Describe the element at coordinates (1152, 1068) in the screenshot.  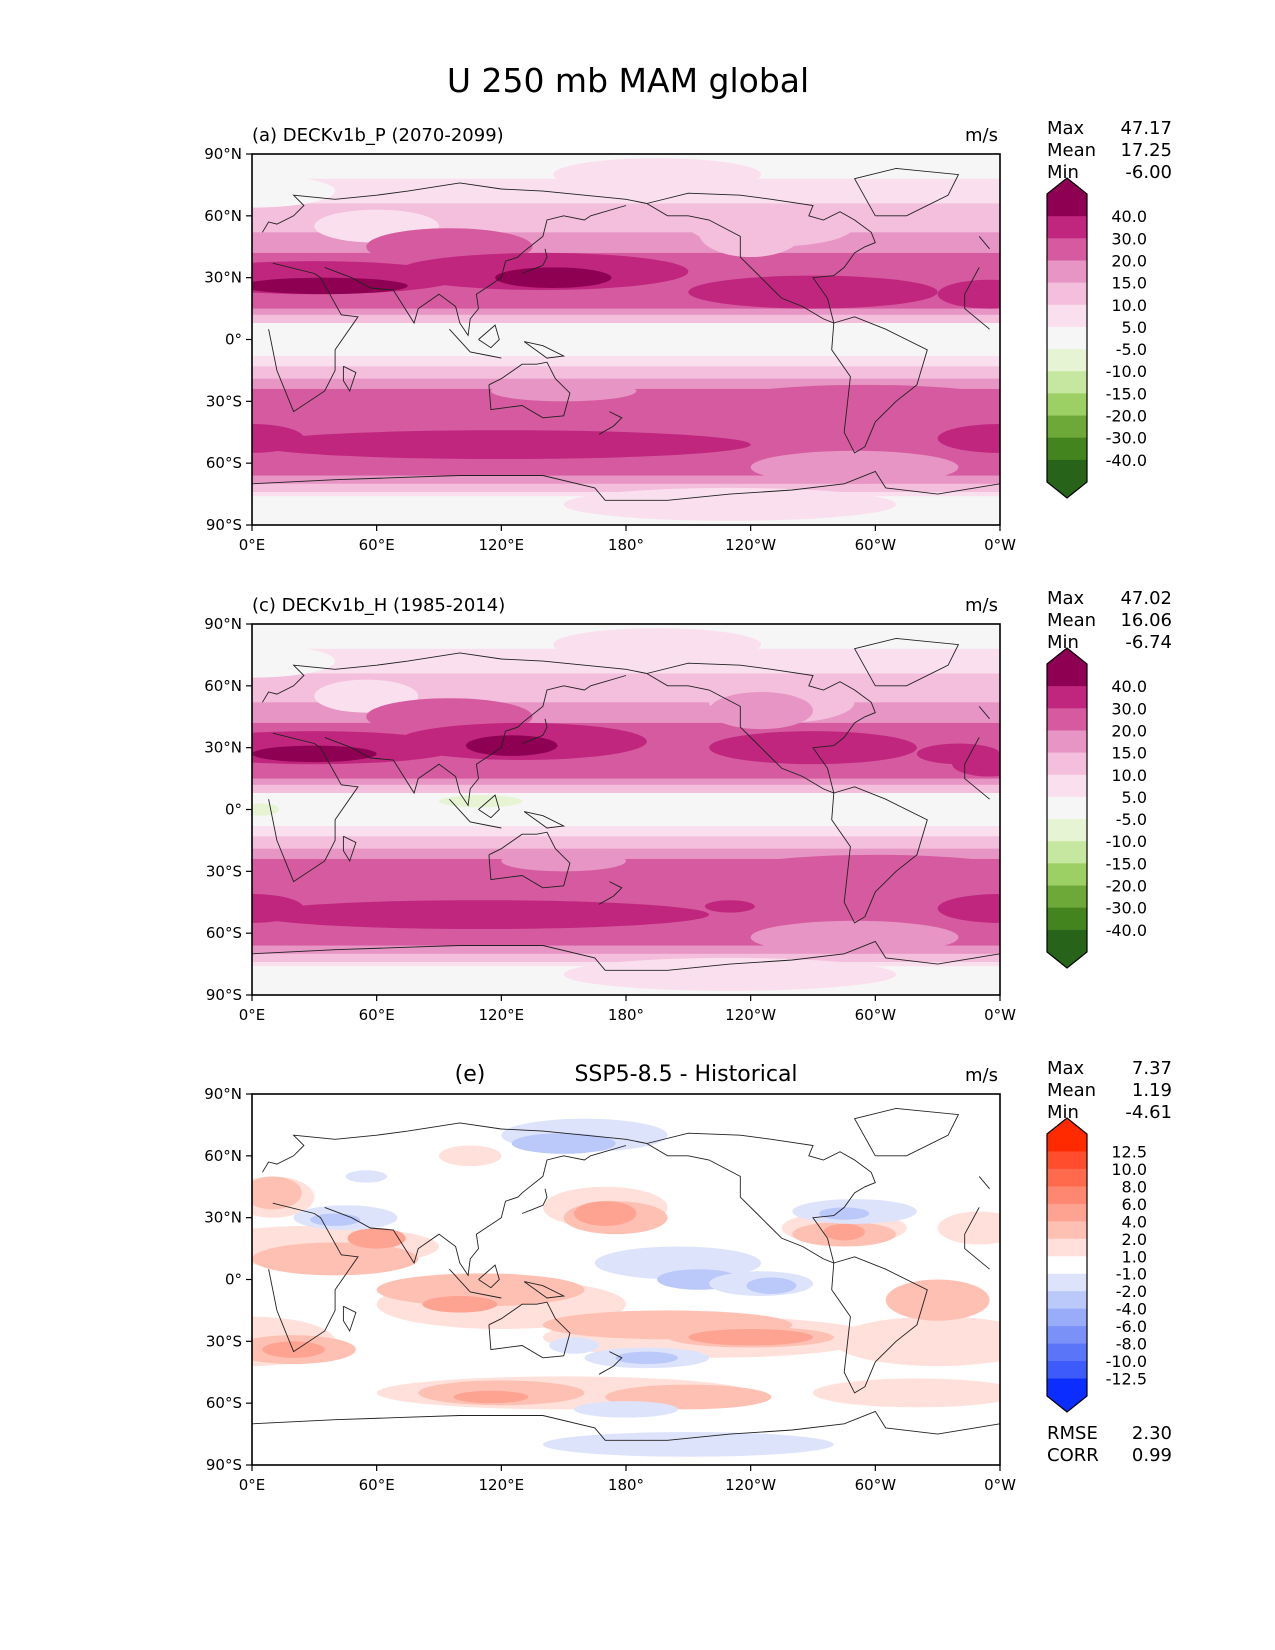
I see `stat-value-max: 7.37` at that location.